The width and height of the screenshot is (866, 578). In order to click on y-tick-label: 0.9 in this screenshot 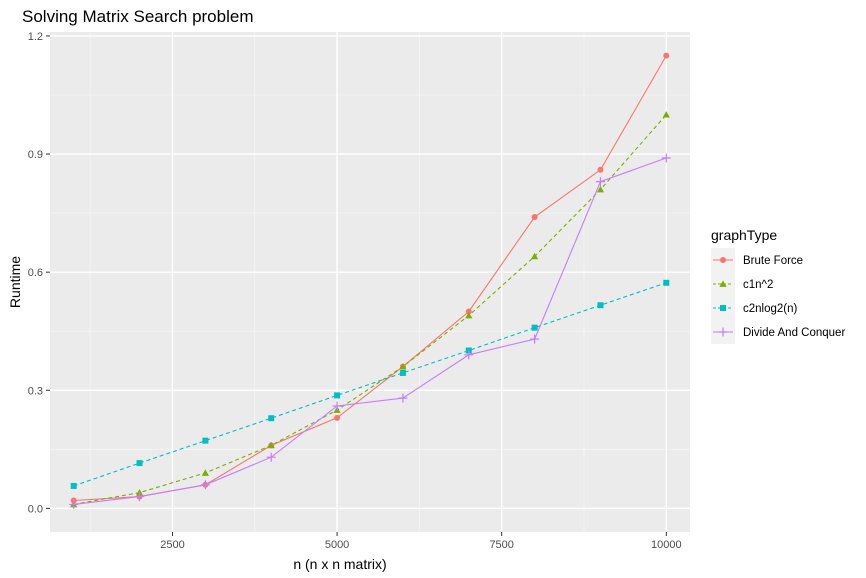, I will do `click(35, 155)`.